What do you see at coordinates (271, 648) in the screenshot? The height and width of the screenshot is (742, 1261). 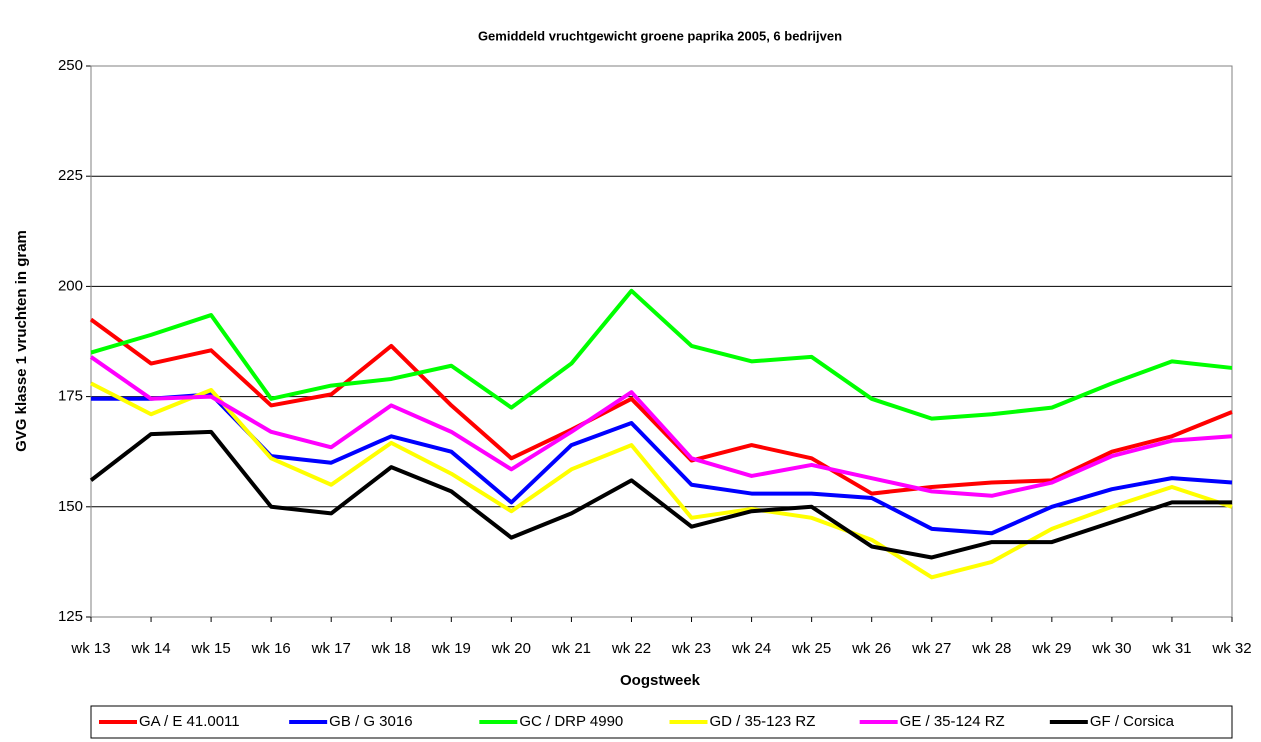 I see `x-tick-label: wk 16` at bounding box center [271, 648].